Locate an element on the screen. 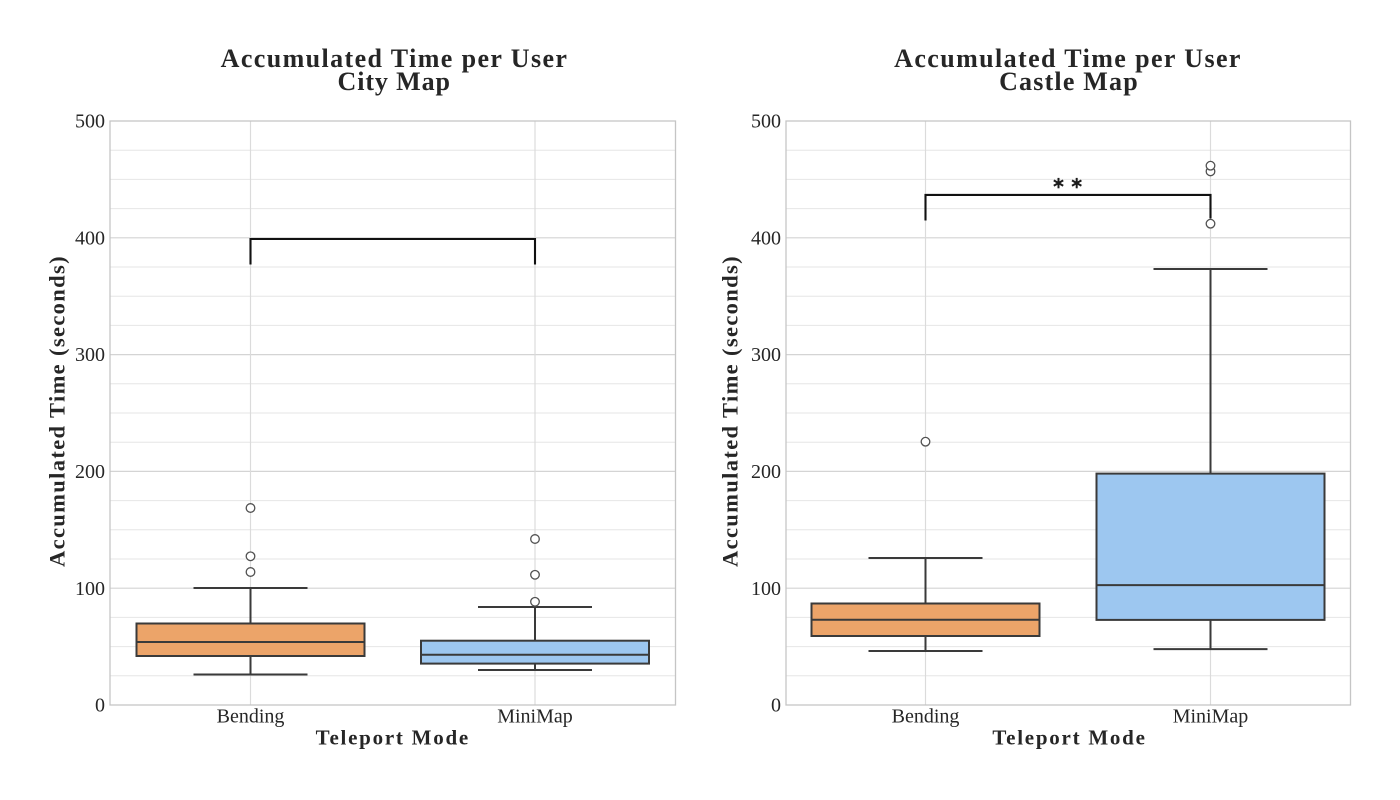 The height and width of the screenshot is (800, 1400). svg-text: City Map is located at coordinates (394, 81).